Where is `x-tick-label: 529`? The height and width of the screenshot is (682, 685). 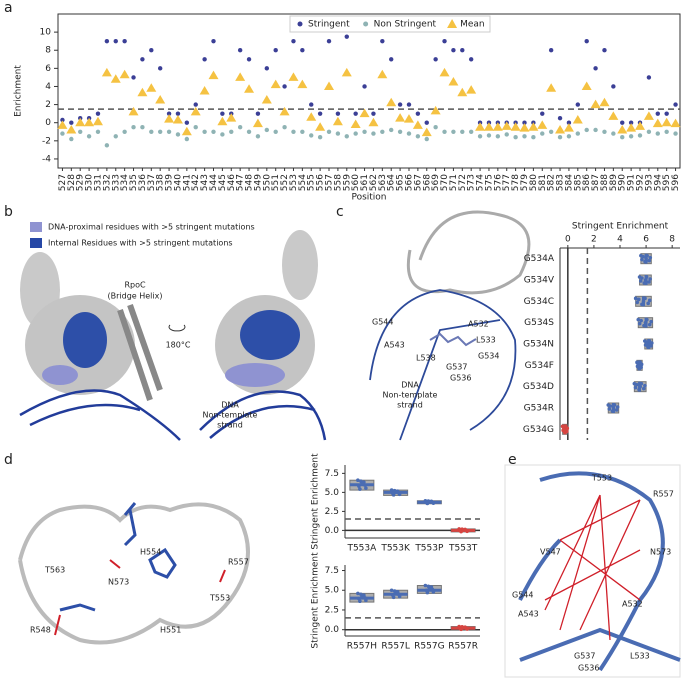 x-tick-label: 529 is located at coordinates (81, 182).